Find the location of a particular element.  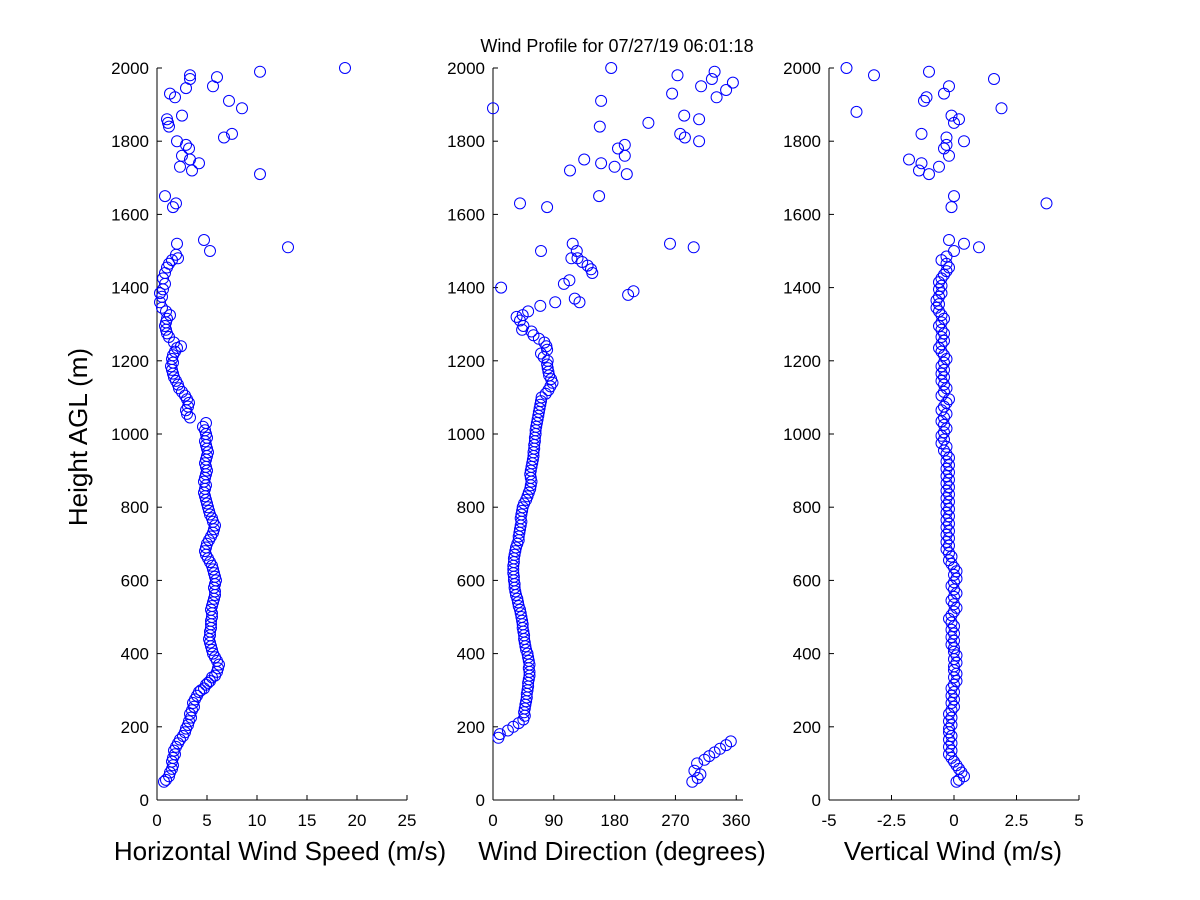

y-tick-label: 200 is located at coordinates (471, 727).